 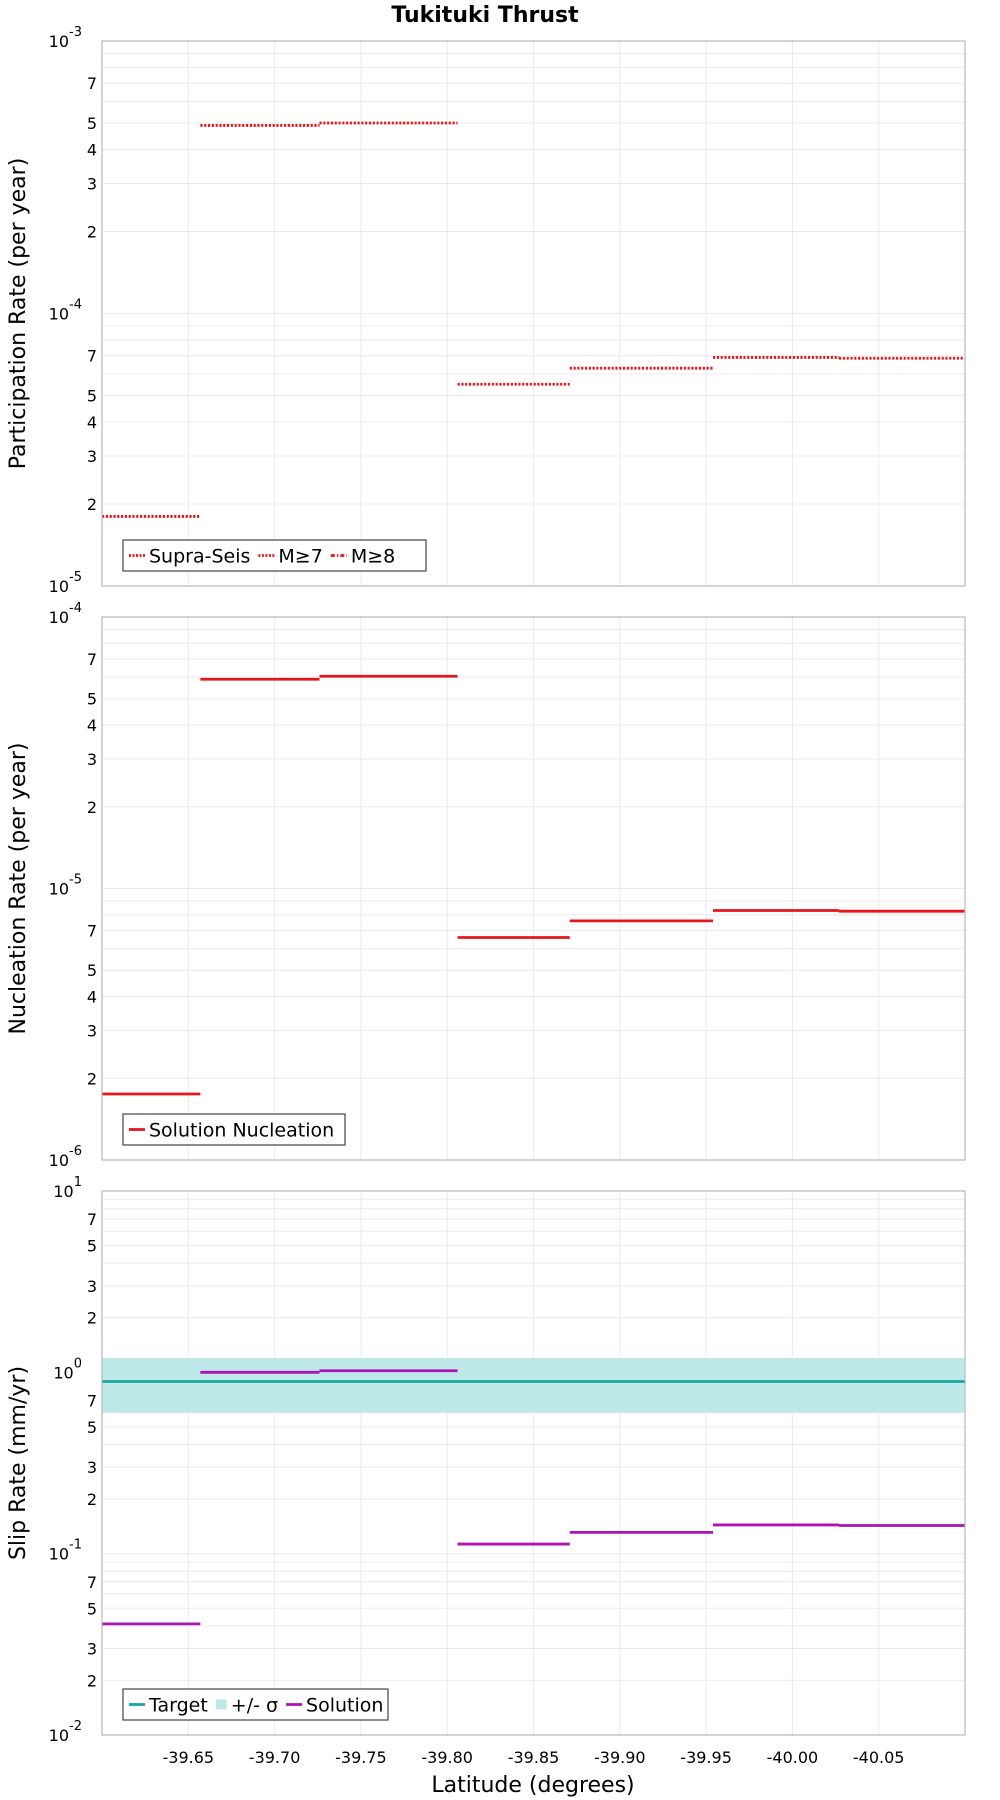 What do you see at coordinates (199, 557) in the screenshot?
I see `legend-label-supra-seis: Supra-Seis` at bounding box center [199, 557].